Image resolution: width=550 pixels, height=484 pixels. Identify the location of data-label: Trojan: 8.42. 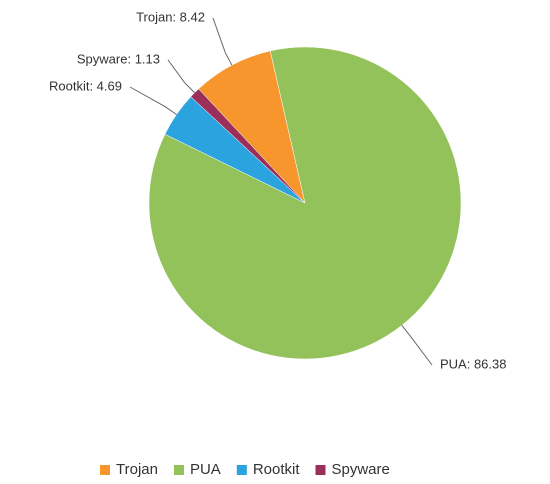
(170, 16).